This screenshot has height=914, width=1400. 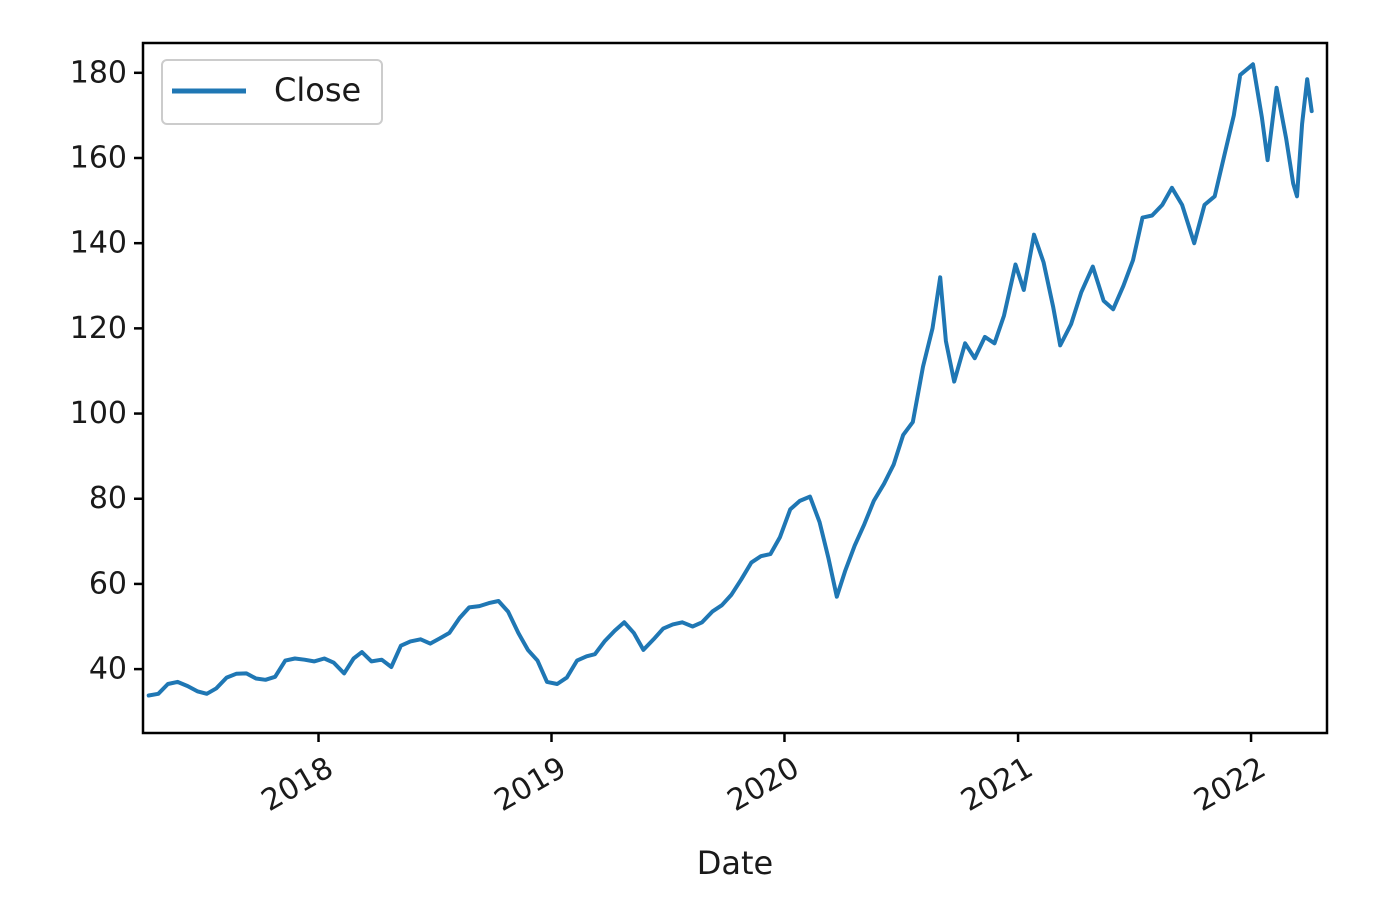 What do you see at coordinates (317, 90) in the screenshot?
I see `legend-label-close: Close` at bounding box center [317, 90].